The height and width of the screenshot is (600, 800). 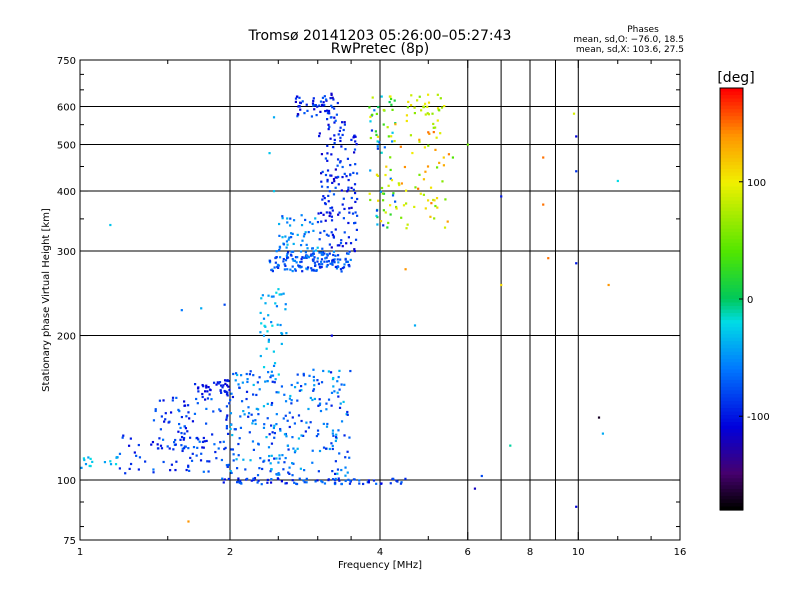 I want to click on phases-line-o: mean, sd,O: −76.0, 18.5, so click(x=628, y=40).